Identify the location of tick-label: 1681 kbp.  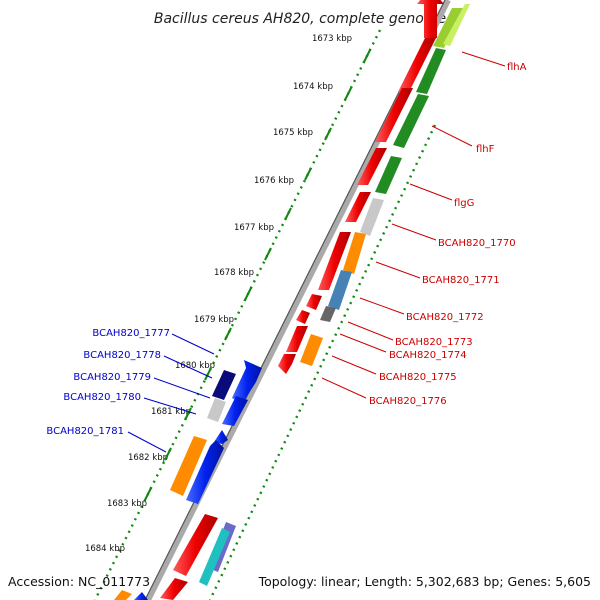
(171, 412).